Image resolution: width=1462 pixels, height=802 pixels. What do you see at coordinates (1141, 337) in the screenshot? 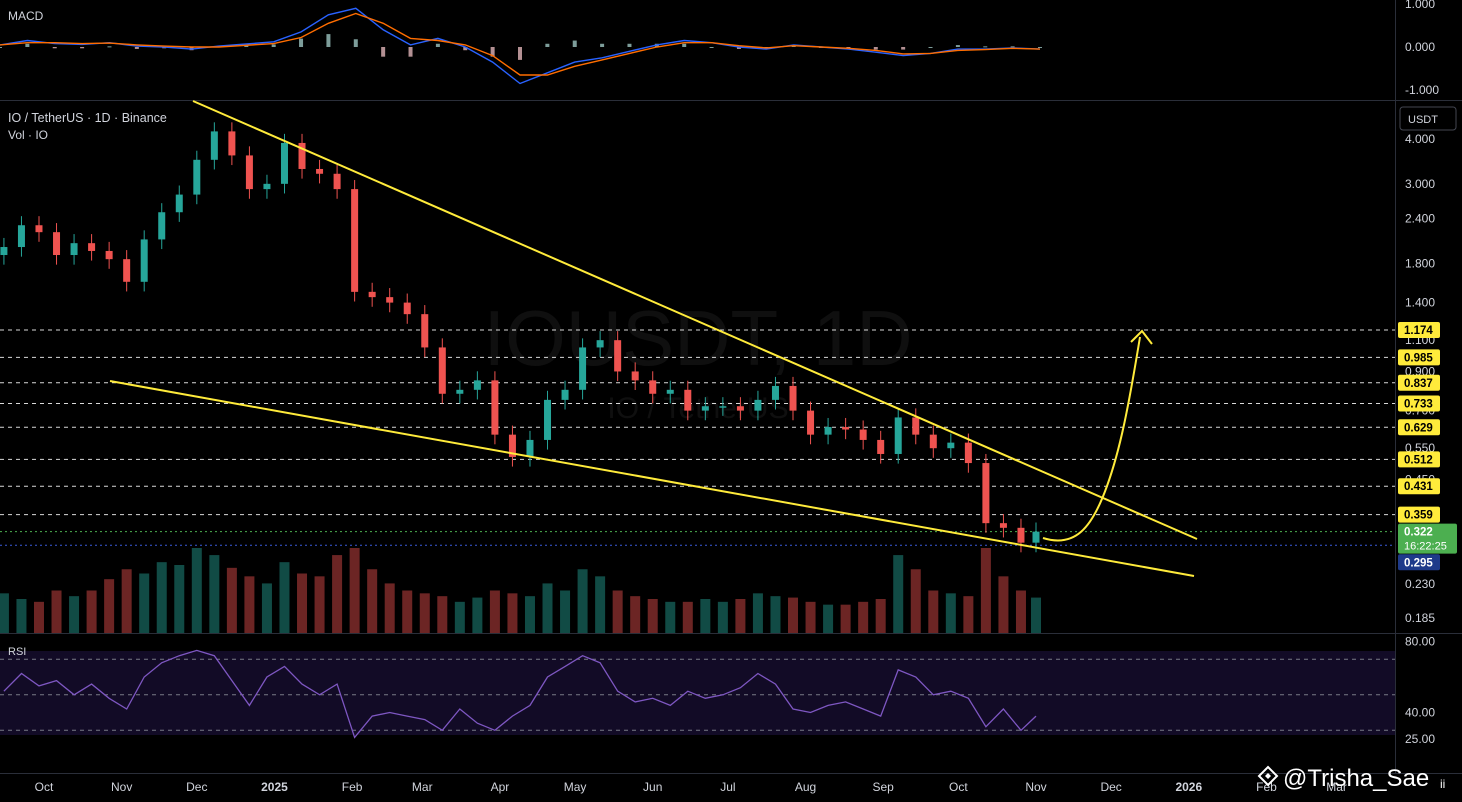
I see `arrow-head-icon` at bounding box center [1141, 337].